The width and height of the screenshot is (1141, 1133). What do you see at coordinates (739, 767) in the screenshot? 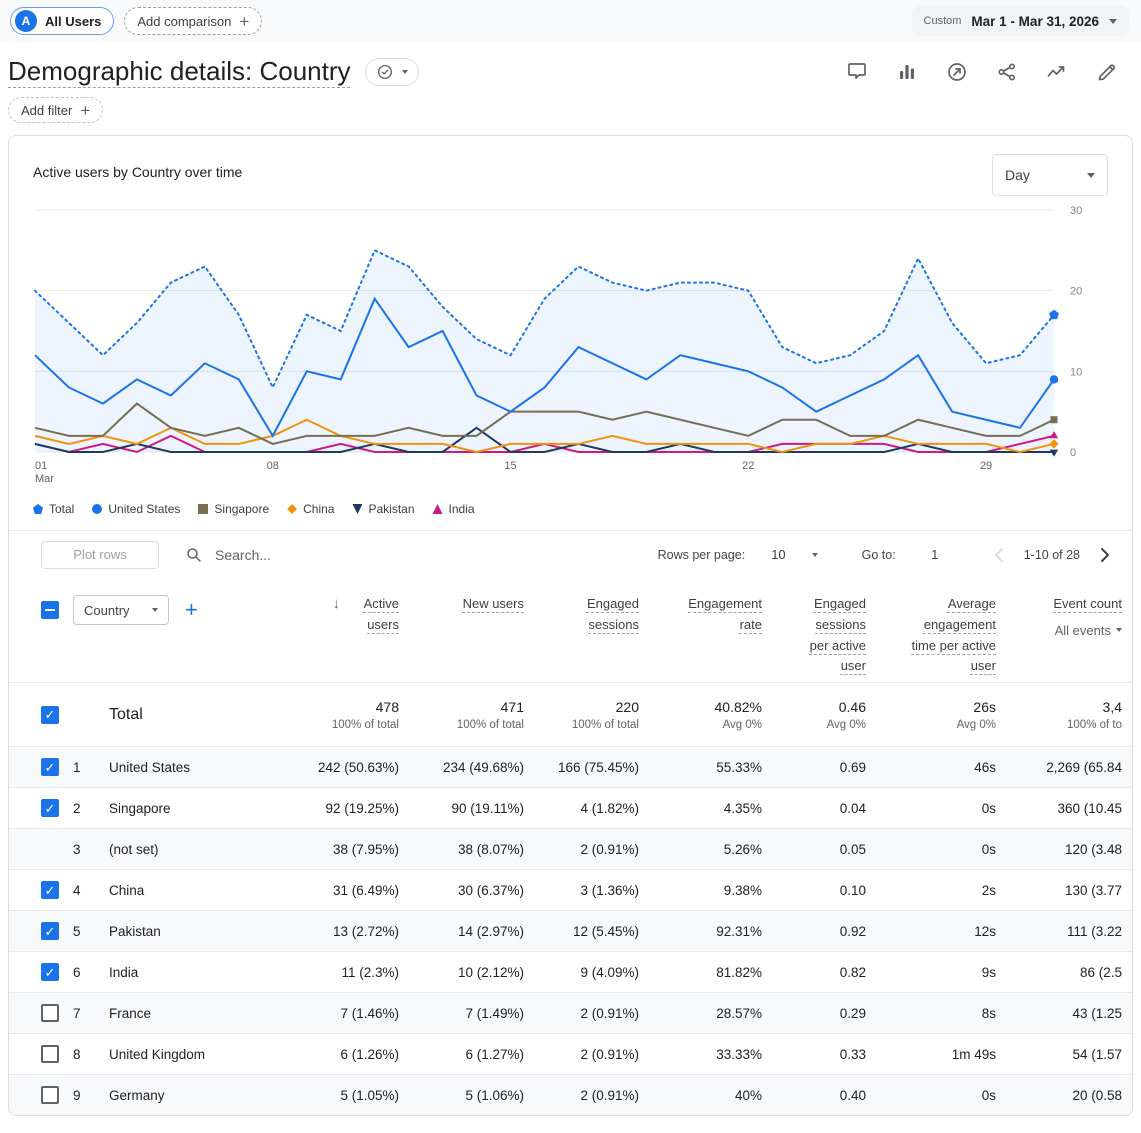
I see `metric-cell: 55.33%` at bounding box center [739, 767].